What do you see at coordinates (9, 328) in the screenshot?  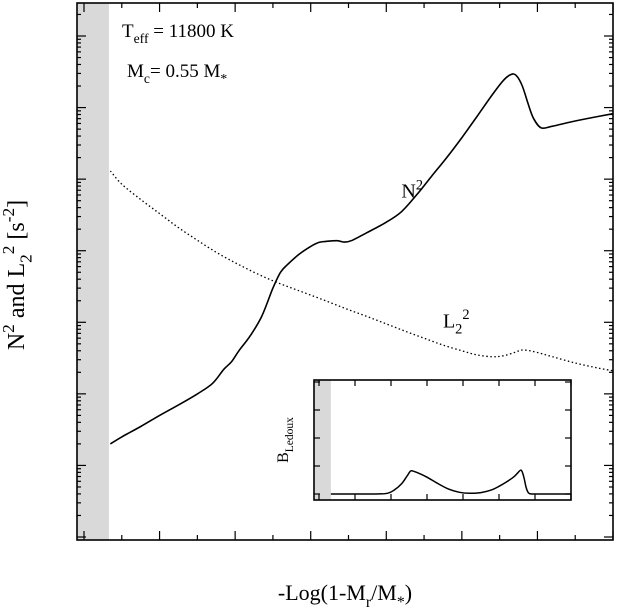 I see `y-label-a-sup: 2` at bounding box center [9, 328].